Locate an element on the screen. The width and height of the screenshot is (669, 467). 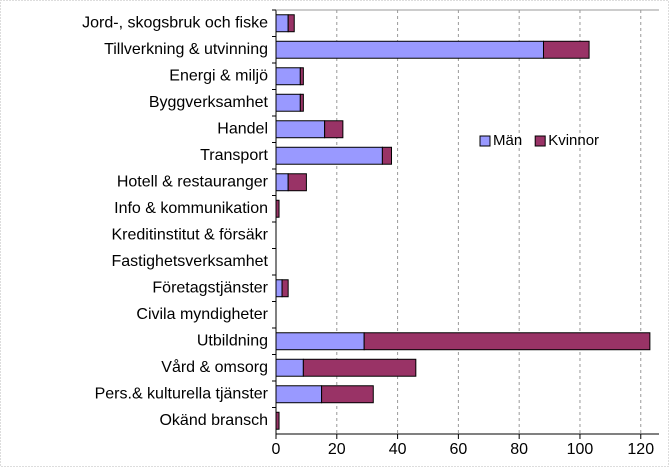
y-tick-label: Företagstjänster is located at coordinates (210, 287).